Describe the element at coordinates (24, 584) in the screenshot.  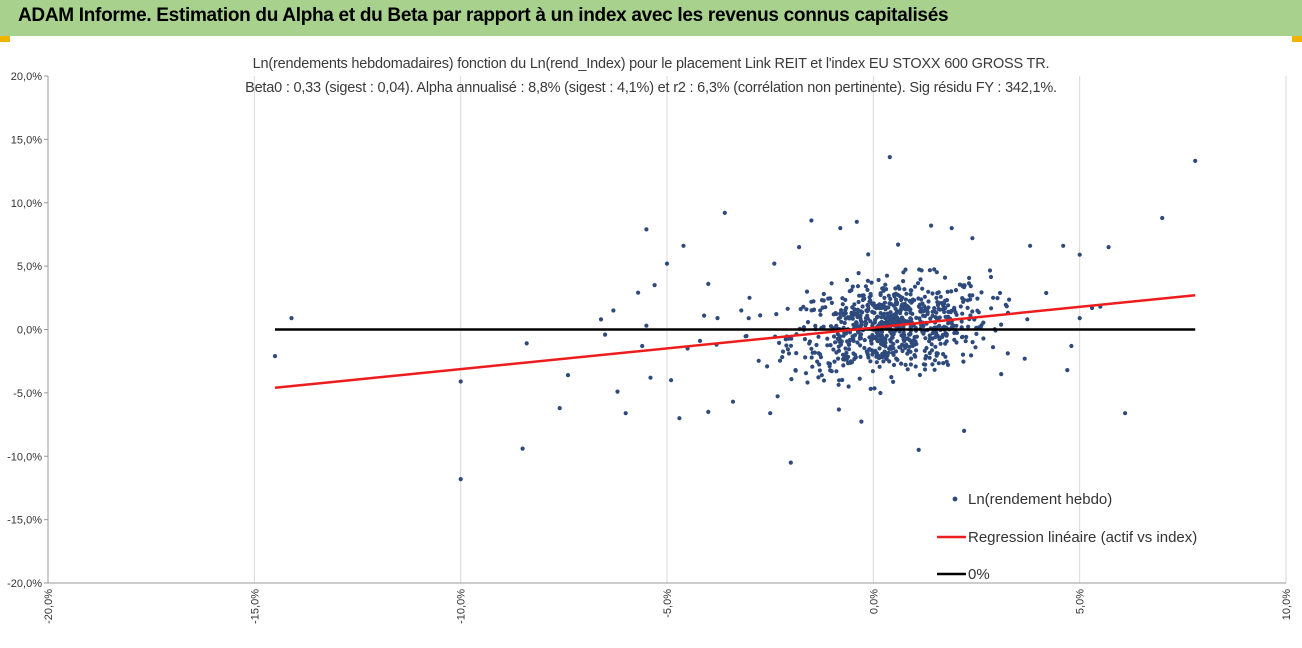
I see `y-tick-label: -20,0%` at that location.